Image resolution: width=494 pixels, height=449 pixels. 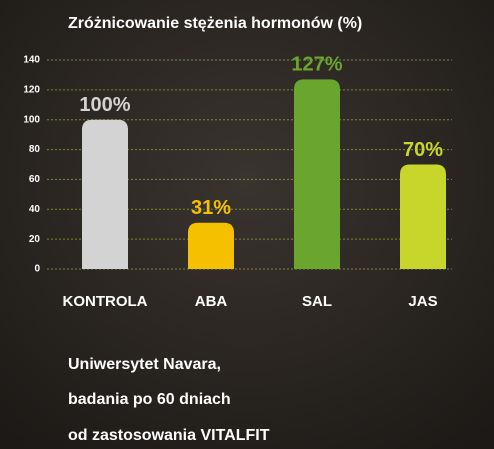 What do you see at coordinates (149, 399) in the screenshot?
I see `footer-line: badania po 60 dniach` at bounding box center [149, 399].